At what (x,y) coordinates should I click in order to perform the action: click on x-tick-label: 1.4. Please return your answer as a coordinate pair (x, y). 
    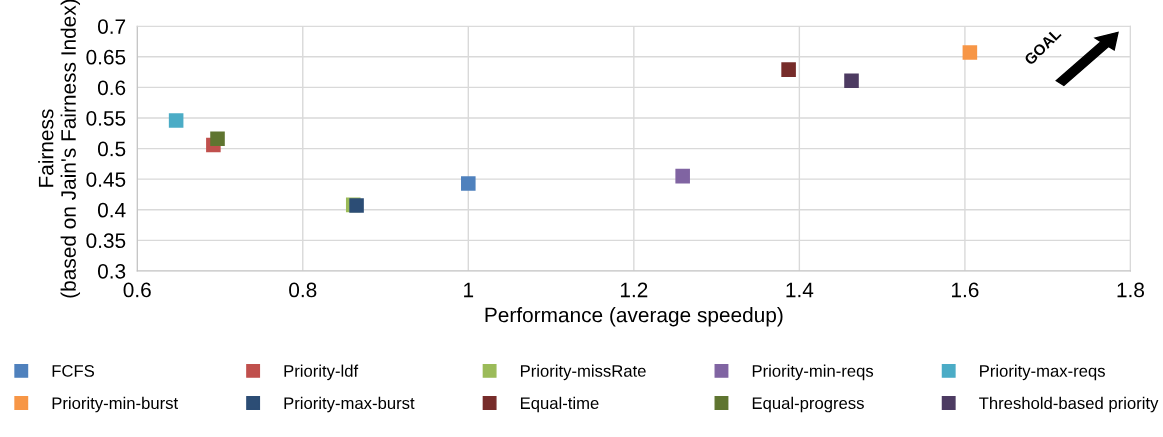
    Looking at the image, I should click on (800, 290).